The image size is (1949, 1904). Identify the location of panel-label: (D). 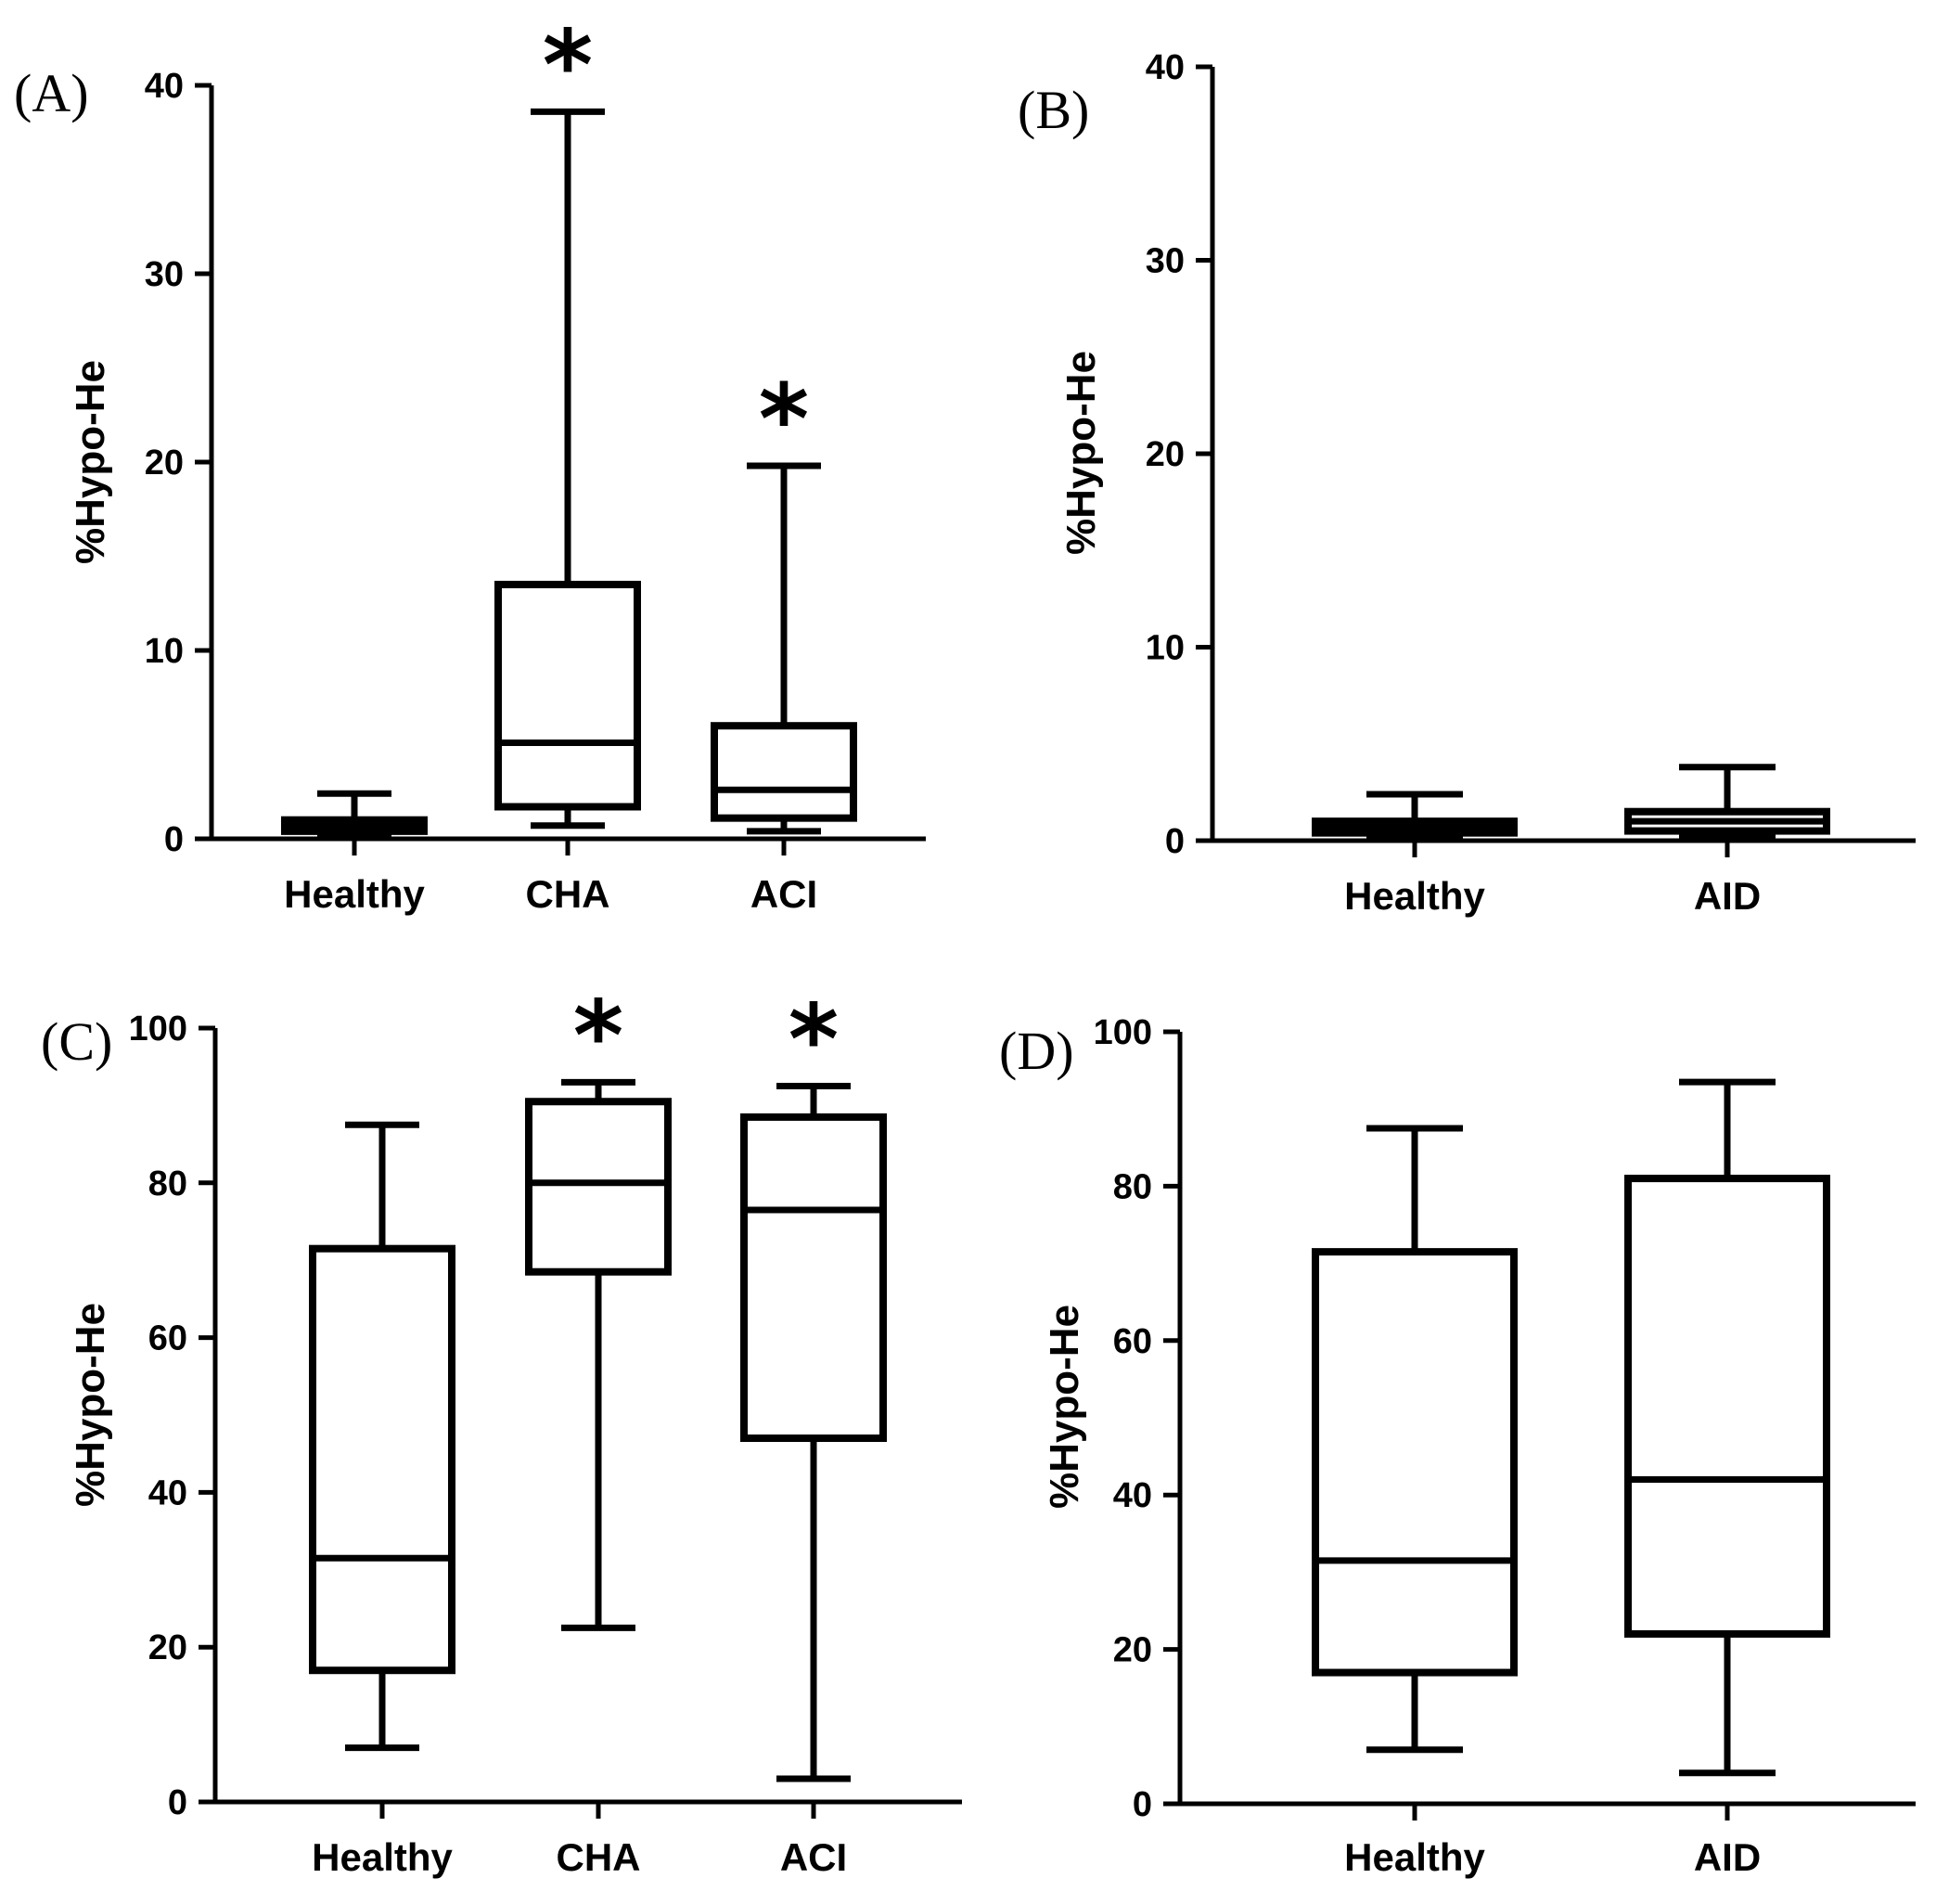
(1036, 1051).